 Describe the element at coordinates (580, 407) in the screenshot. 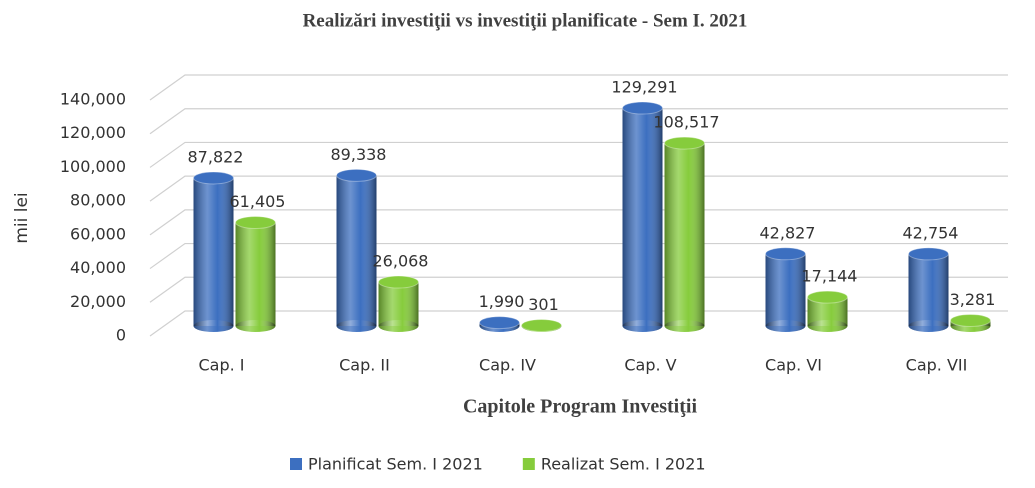

I see `x-axis-label: Capitole Program Investiţii` at that location.